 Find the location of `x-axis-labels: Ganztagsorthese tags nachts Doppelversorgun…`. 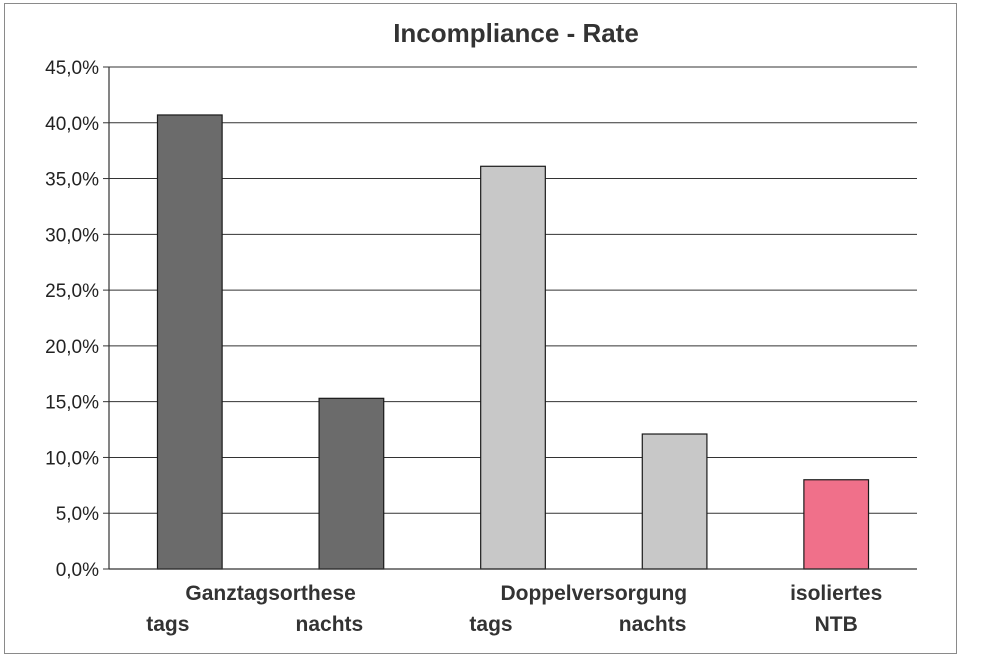

x-axis-labels: Ganztagsorthese tags nachts Doppelversorgun… is located at coordinates (514, 609).